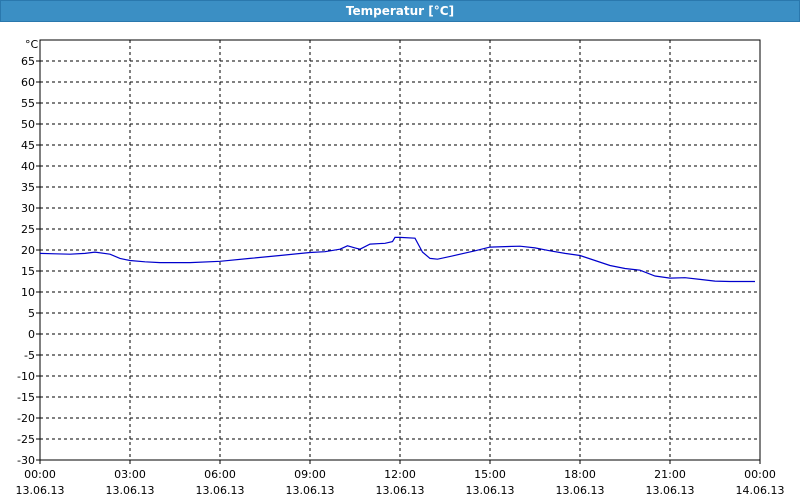 This screenshot has width=800, height=500. I want to click on y-tick-label: 45, so click(28, 145).